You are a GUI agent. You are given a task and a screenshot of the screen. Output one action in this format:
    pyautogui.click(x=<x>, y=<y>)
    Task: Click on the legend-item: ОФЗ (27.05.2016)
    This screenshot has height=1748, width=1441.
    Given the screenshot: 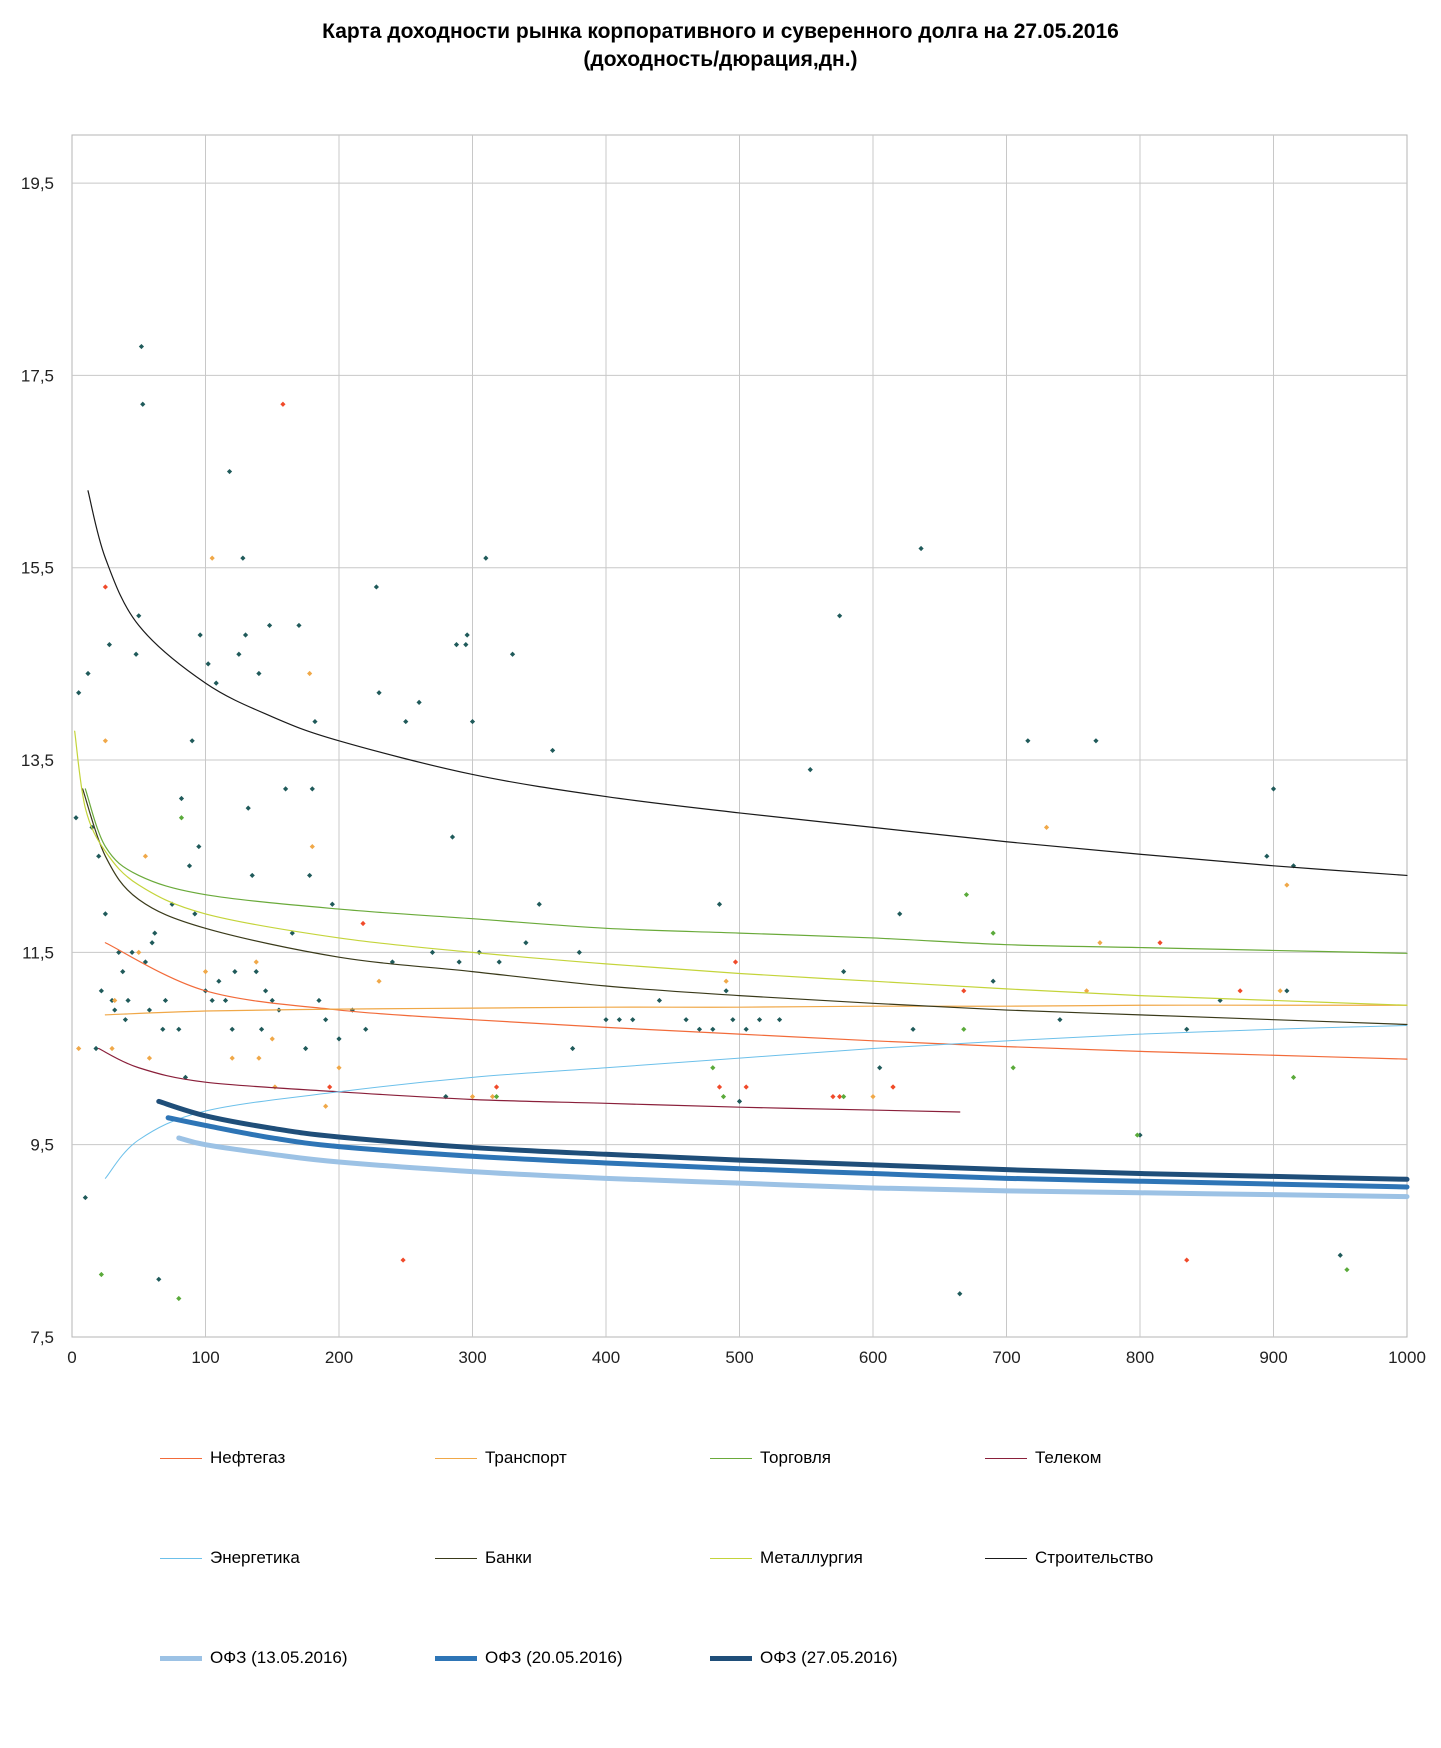 What is the action you would take?
    pyautogui.click(x=804, y=1658)
    